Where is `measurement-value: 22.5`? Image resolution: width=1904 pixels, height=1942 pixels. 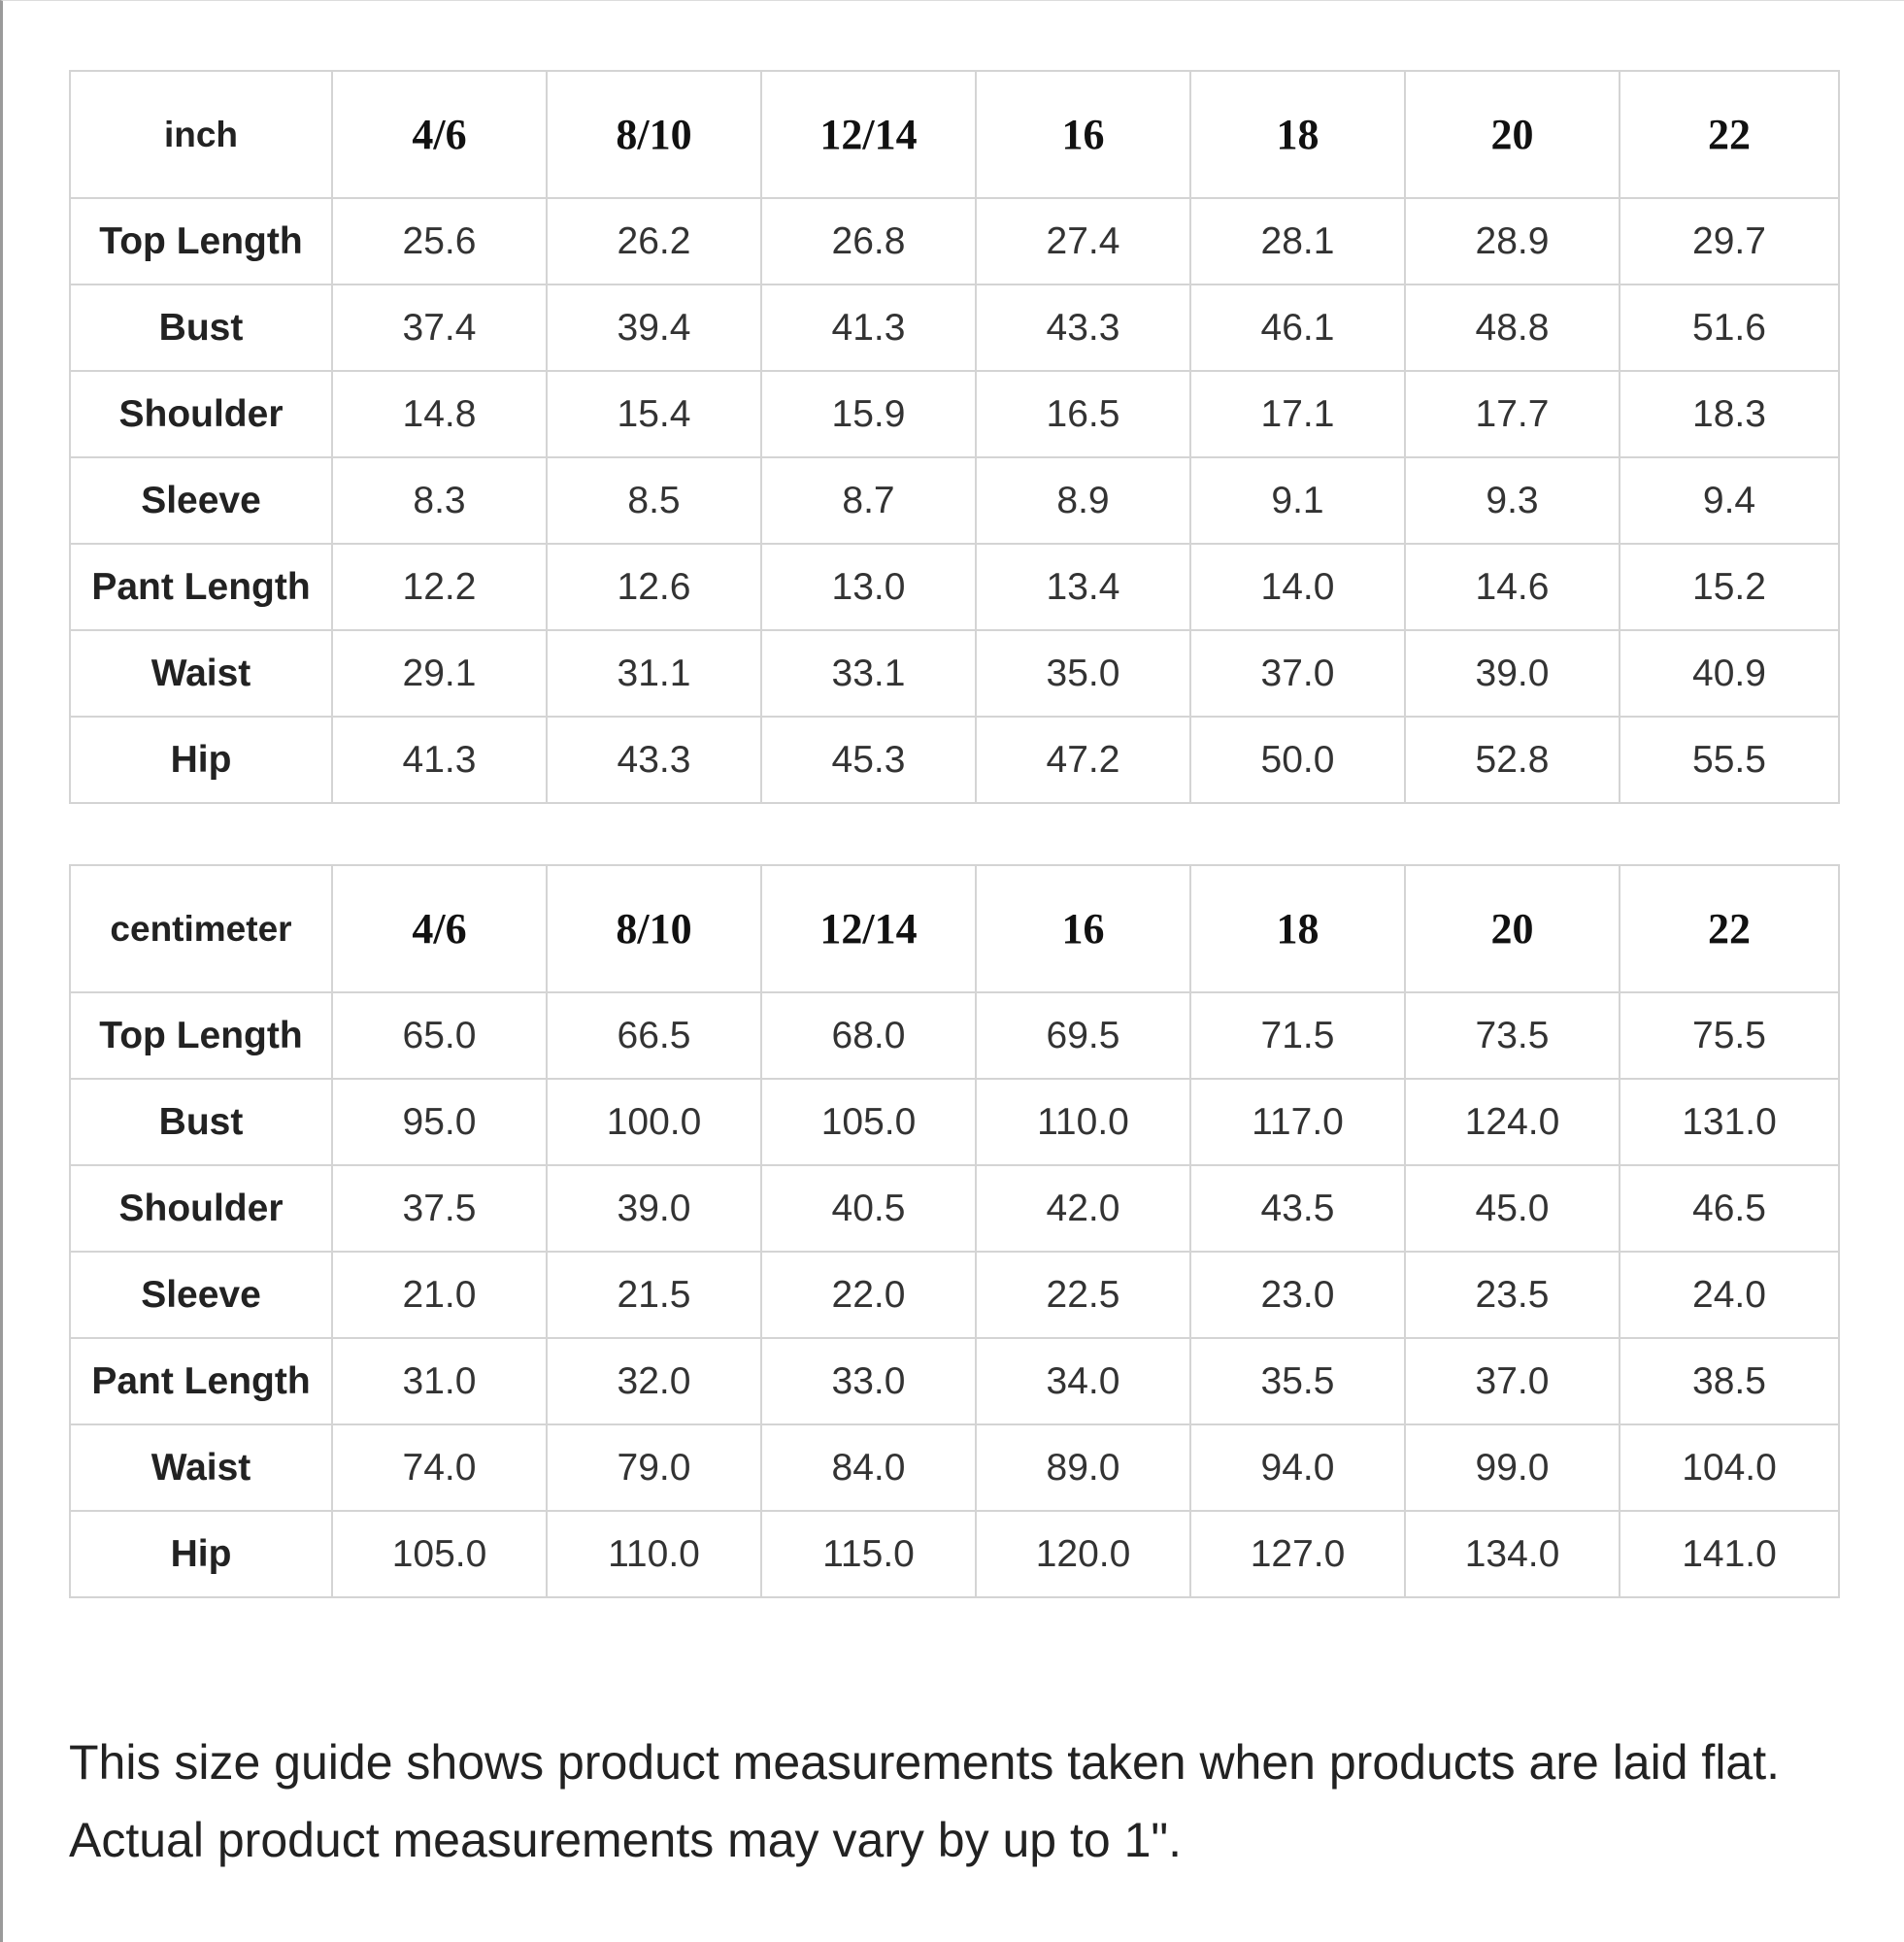 measurement-value: 22.5 is located at coordinates (1083, 1295).